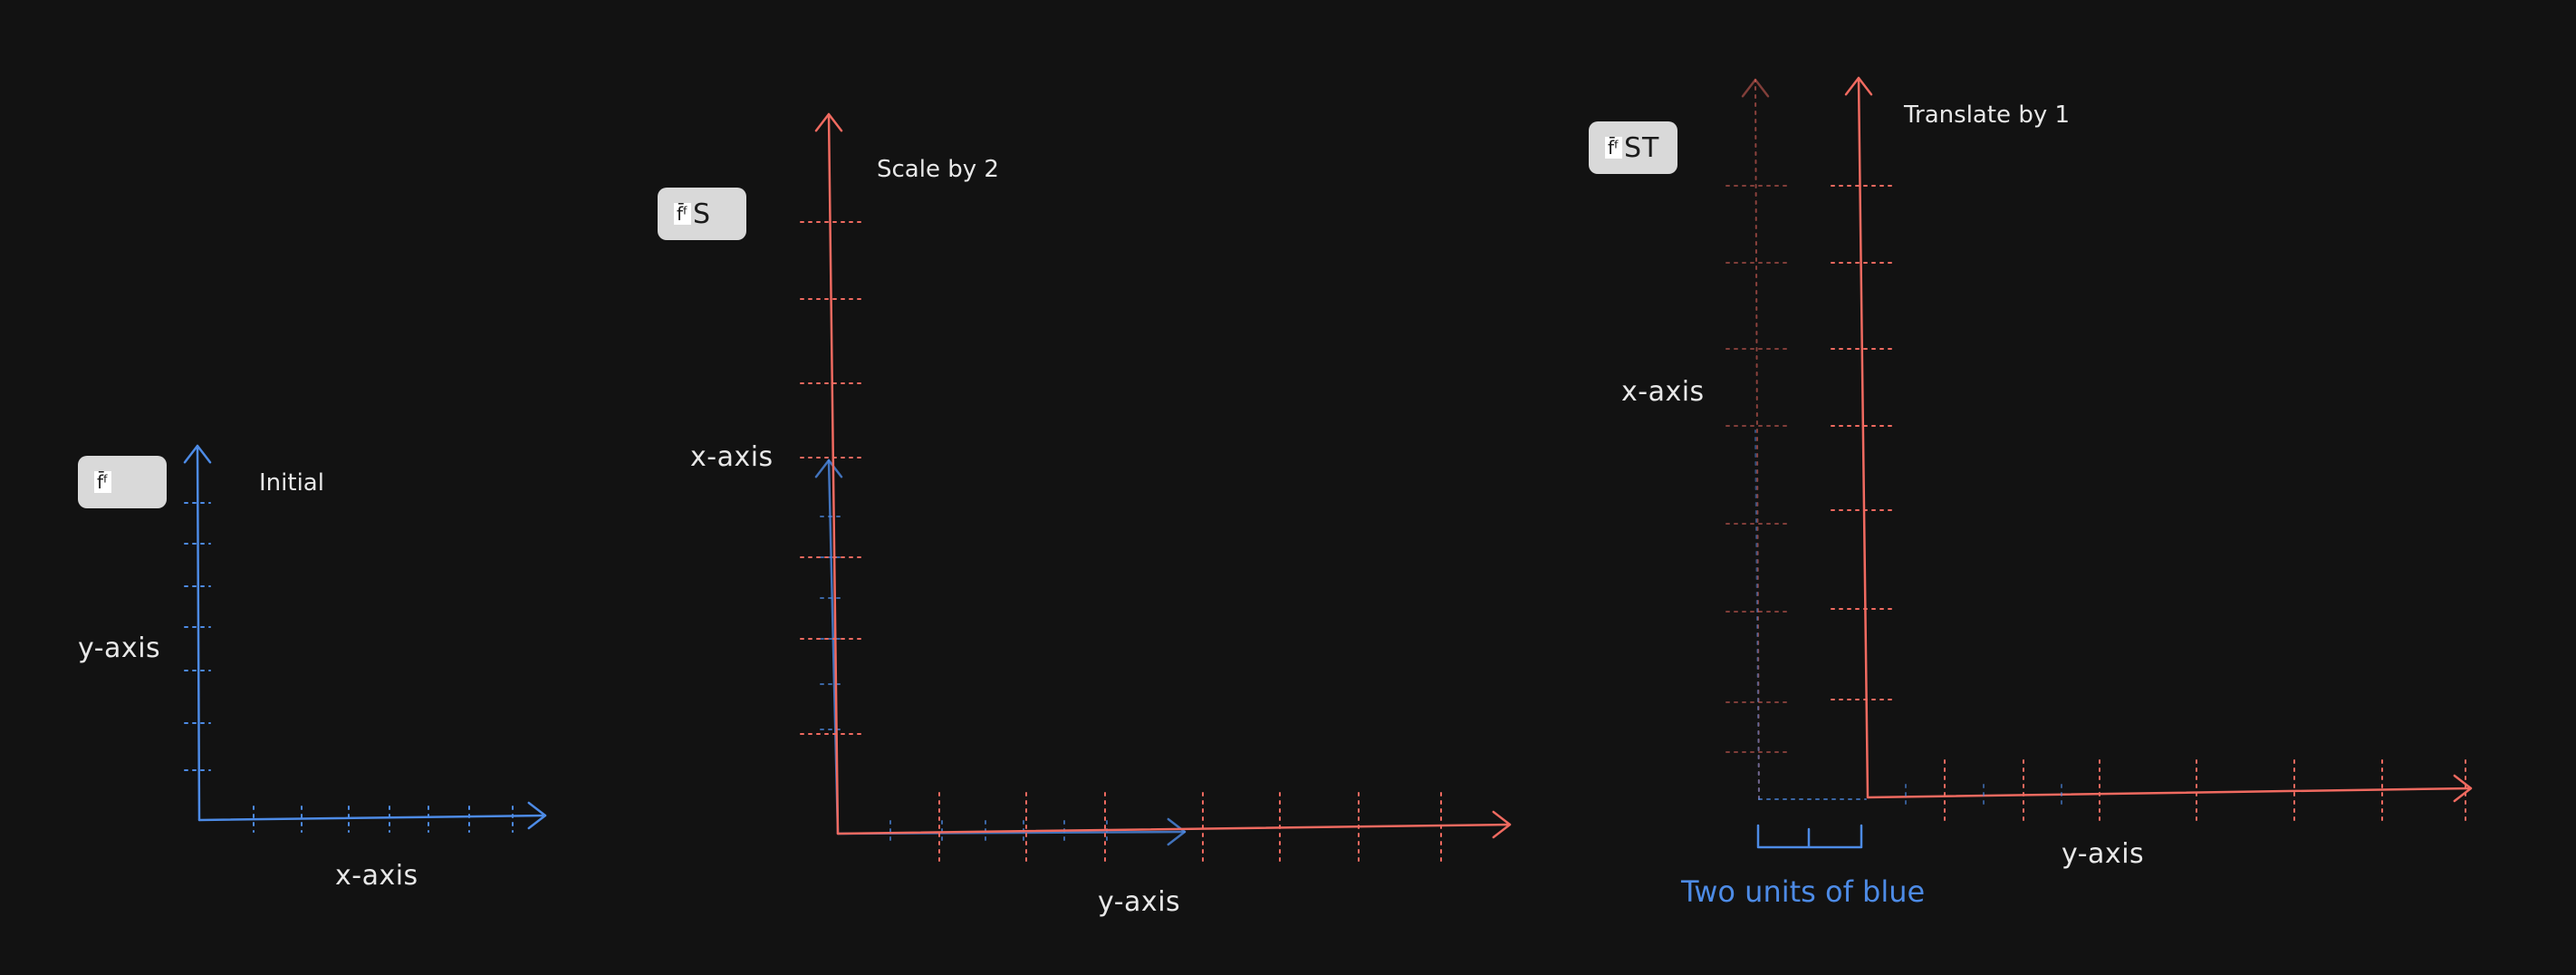  What do you see at coordinates (1755, 88) in the screenshot?
I see `panel3-previous-vertical-arrowhead` at bounding box center [1755, 88].